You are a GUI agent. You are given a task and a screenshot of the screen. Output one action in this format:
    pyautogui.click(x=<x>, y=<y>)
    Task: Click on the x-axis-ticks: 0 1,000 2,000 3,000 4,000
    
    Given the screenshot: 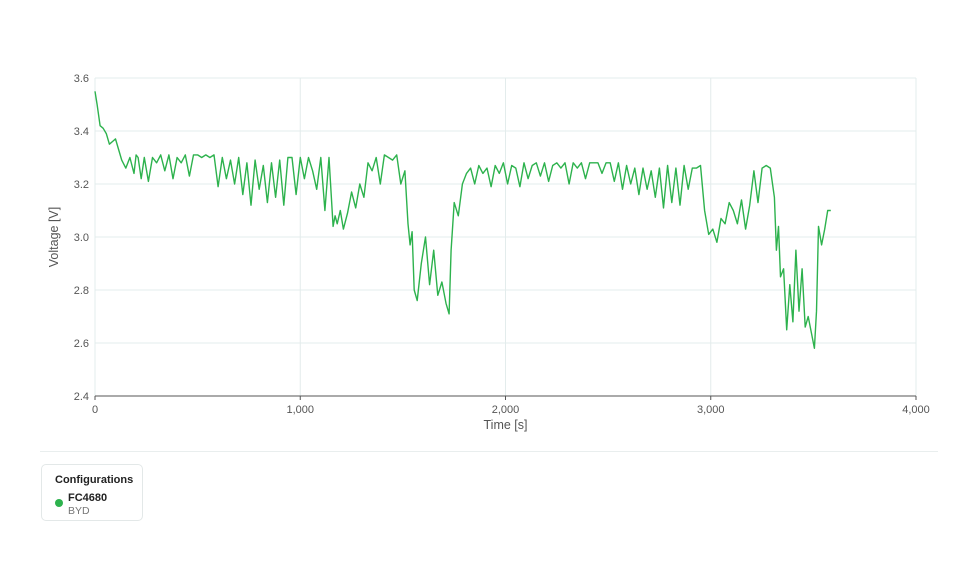 What is the action you would take?
    pyautogui.click(x=511, y=406)
    